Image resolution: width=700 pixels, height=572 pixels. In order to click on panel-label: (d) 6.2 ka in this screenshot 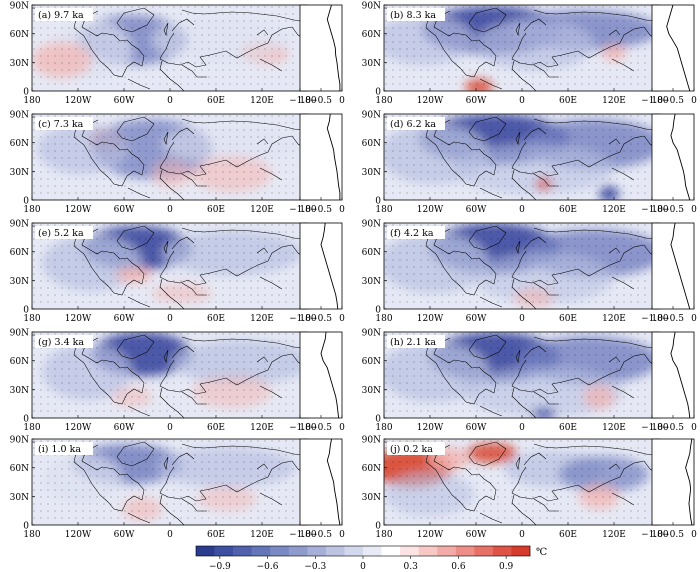, I will do `click(416, 123)`.